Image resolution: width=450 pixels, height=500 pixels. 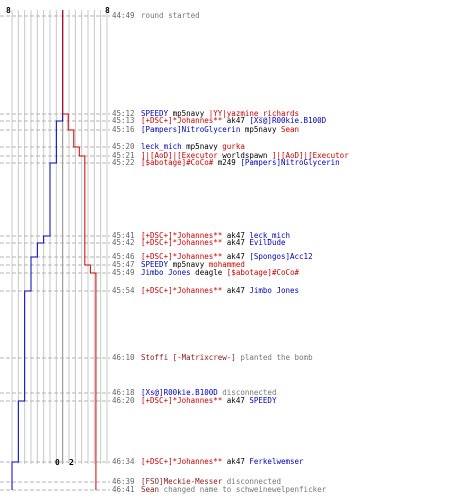 What do you see at coordinates (107, 10) in the screenshot?
I see `t-start-count: 8` at bounding box center [107, 10].